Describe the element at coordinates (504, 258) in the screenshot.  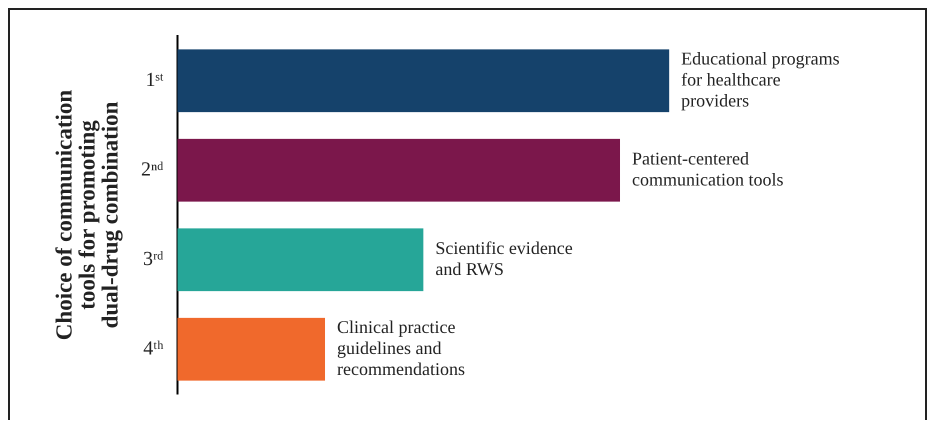
I see `annotation: Scientific evidence and RWS` at that location.